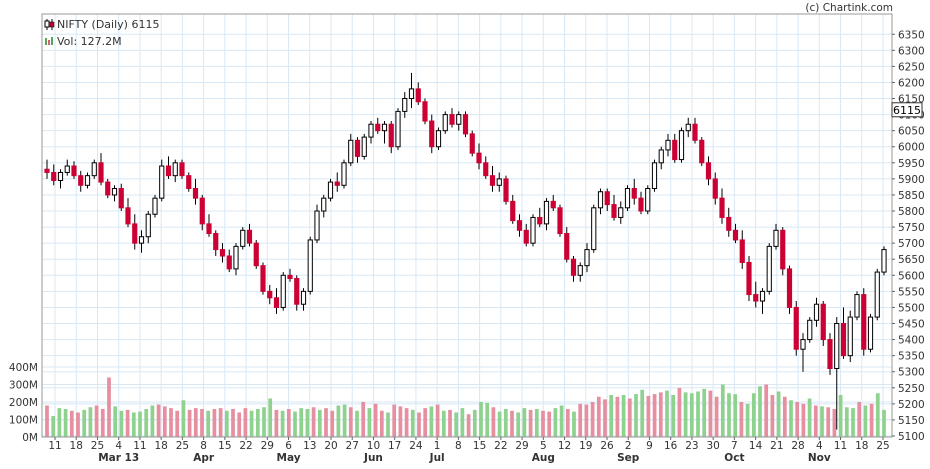  Describe the element at coordinates (819, 446) in the screenshot. I see `date-tick-label: 4` at that location.